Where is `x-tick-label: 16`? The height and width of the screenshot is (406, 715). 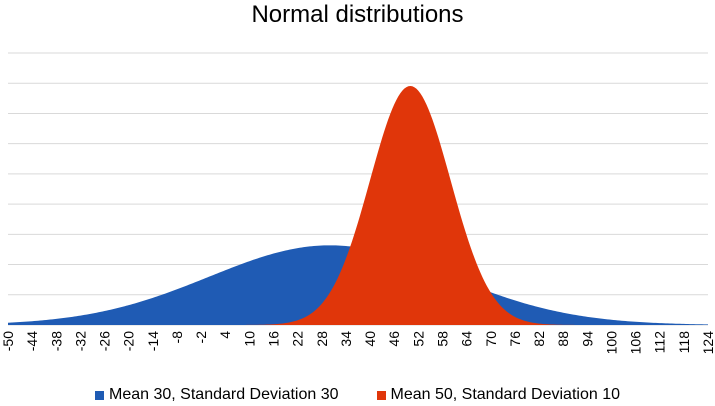 x-tick-label: 16 is located at coordinates (274, 339).